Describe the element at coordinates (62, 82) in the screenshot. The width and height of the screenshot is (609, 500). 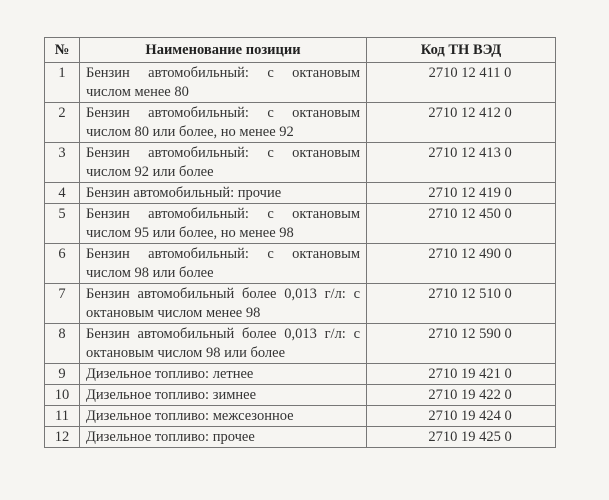
I see `row-number: 1` at that location.